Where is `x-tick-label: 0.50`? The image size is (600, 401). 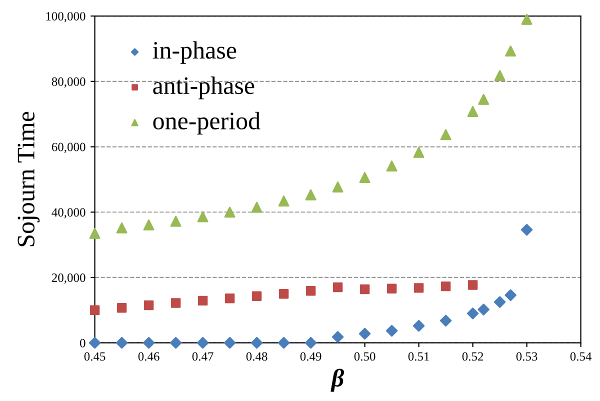 x-tick-label: 0.50 is located at coordinates (365, 356).